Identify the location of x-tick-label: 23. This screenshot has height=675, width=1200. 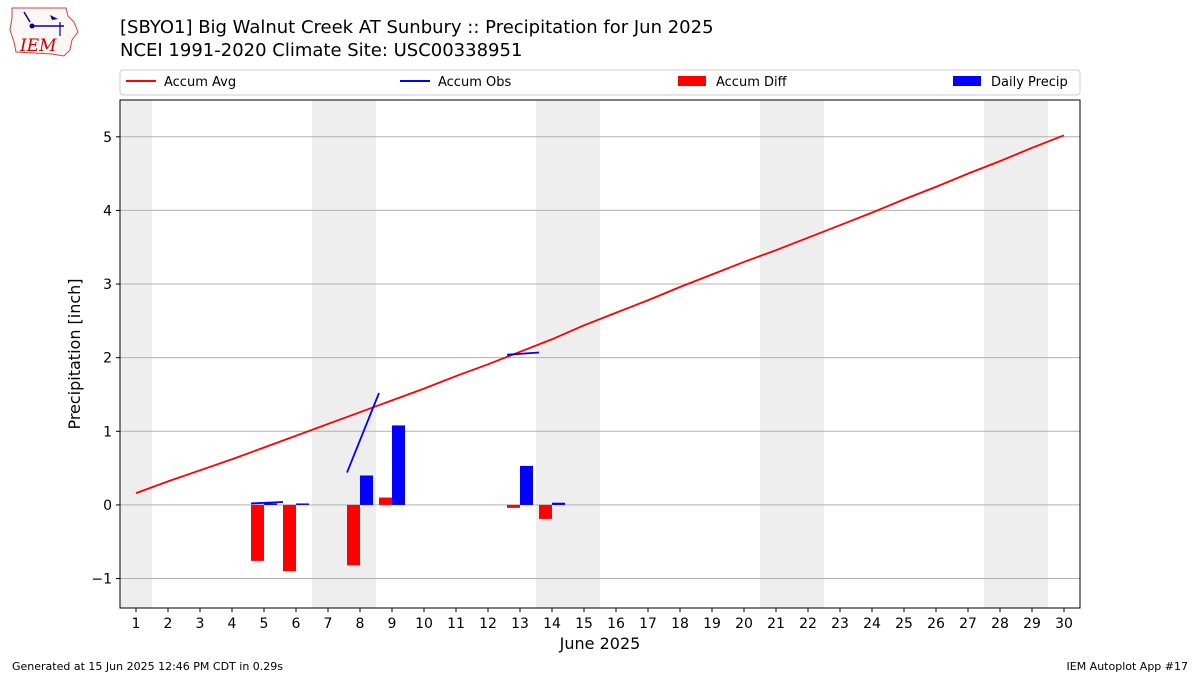
(840, 624).